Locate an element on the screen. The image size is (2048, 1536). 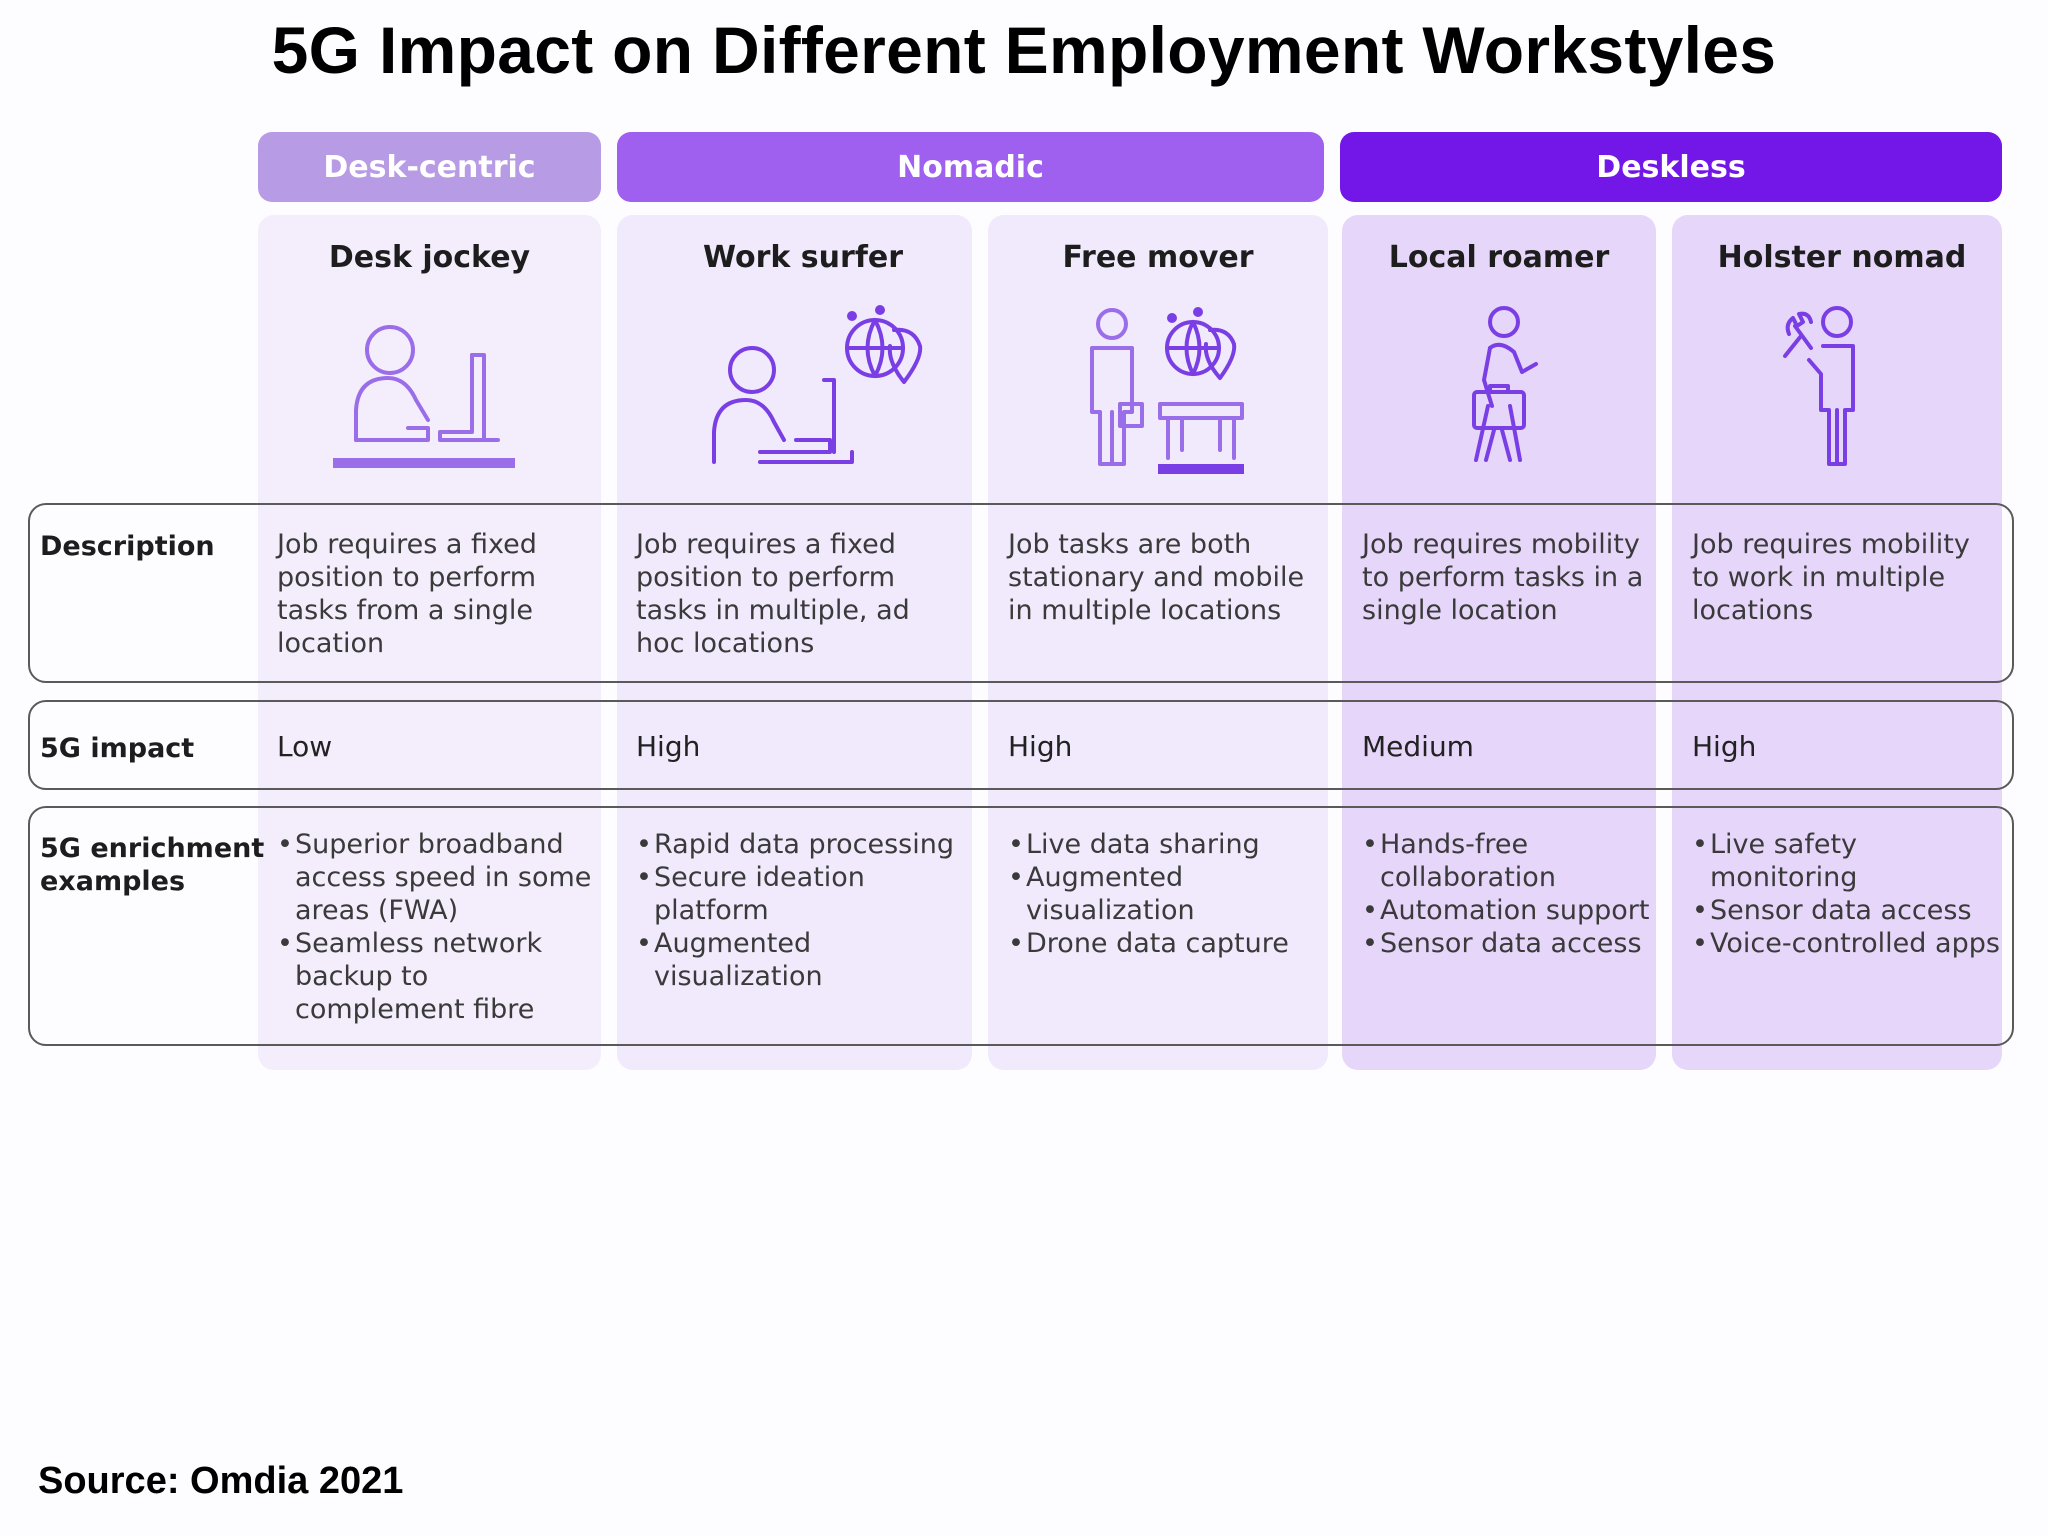
group-desk-centric: Desk-centric is located at coordinates (429, 167).